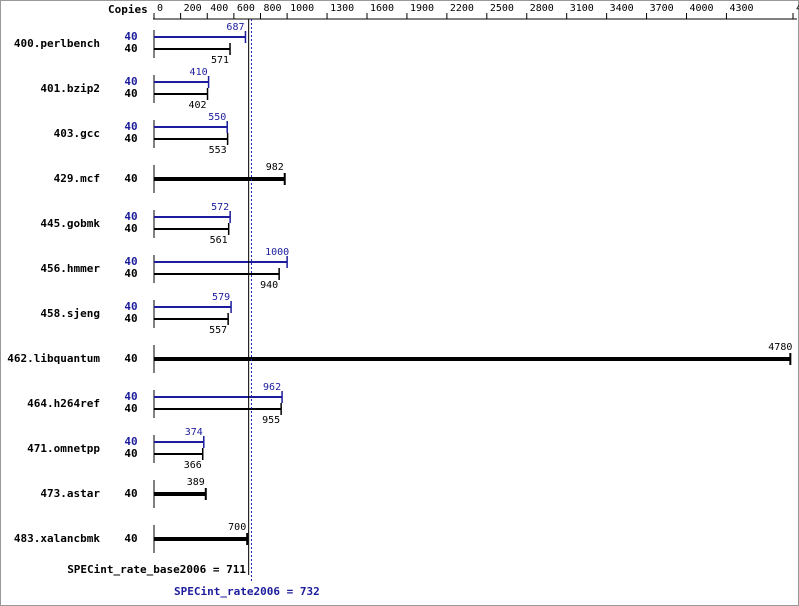 The image size is (799, 606). What do you see at coordinates (77, 133) in the screenshot?
I see `benchmark-name: 403.gcc` at bounding box center [77, 133].